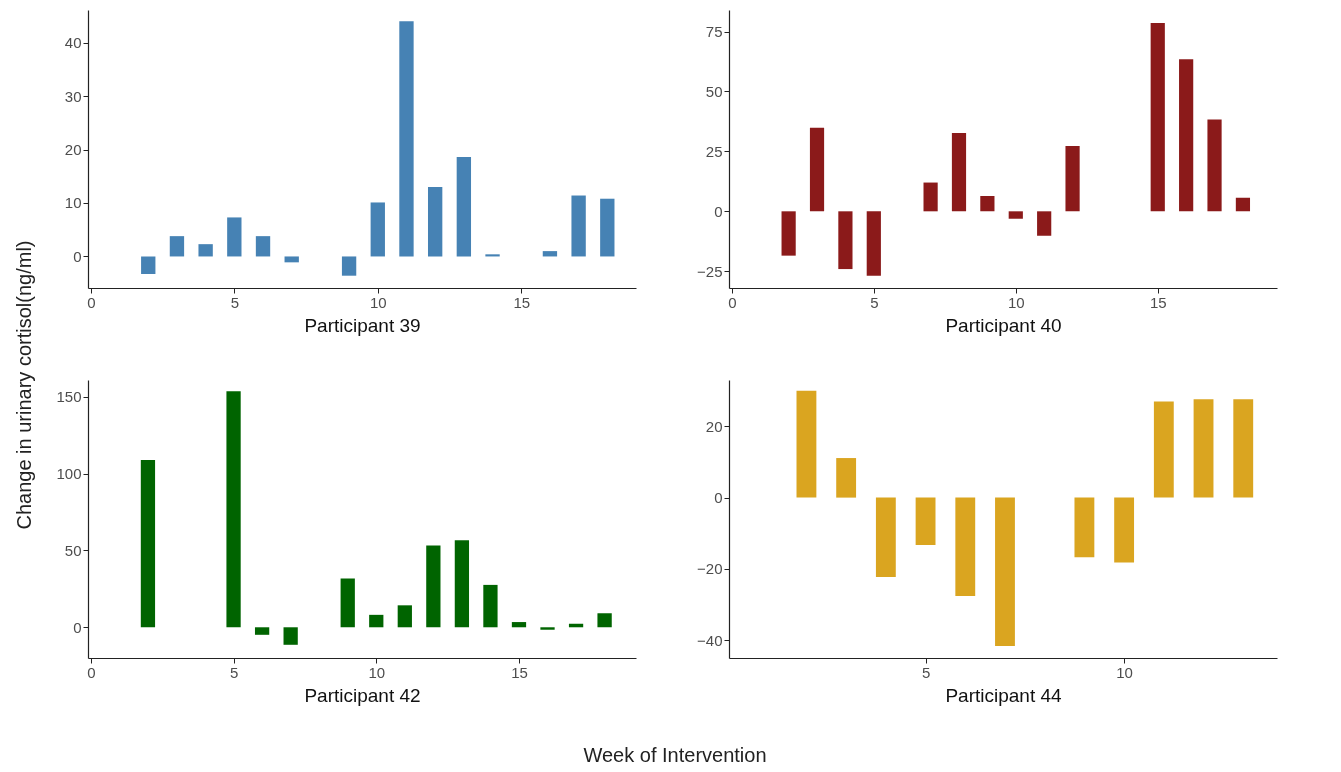  Describe the element at coordinates (73, 203) in the screenshot. I see `y-tick-label: 10` at that location.